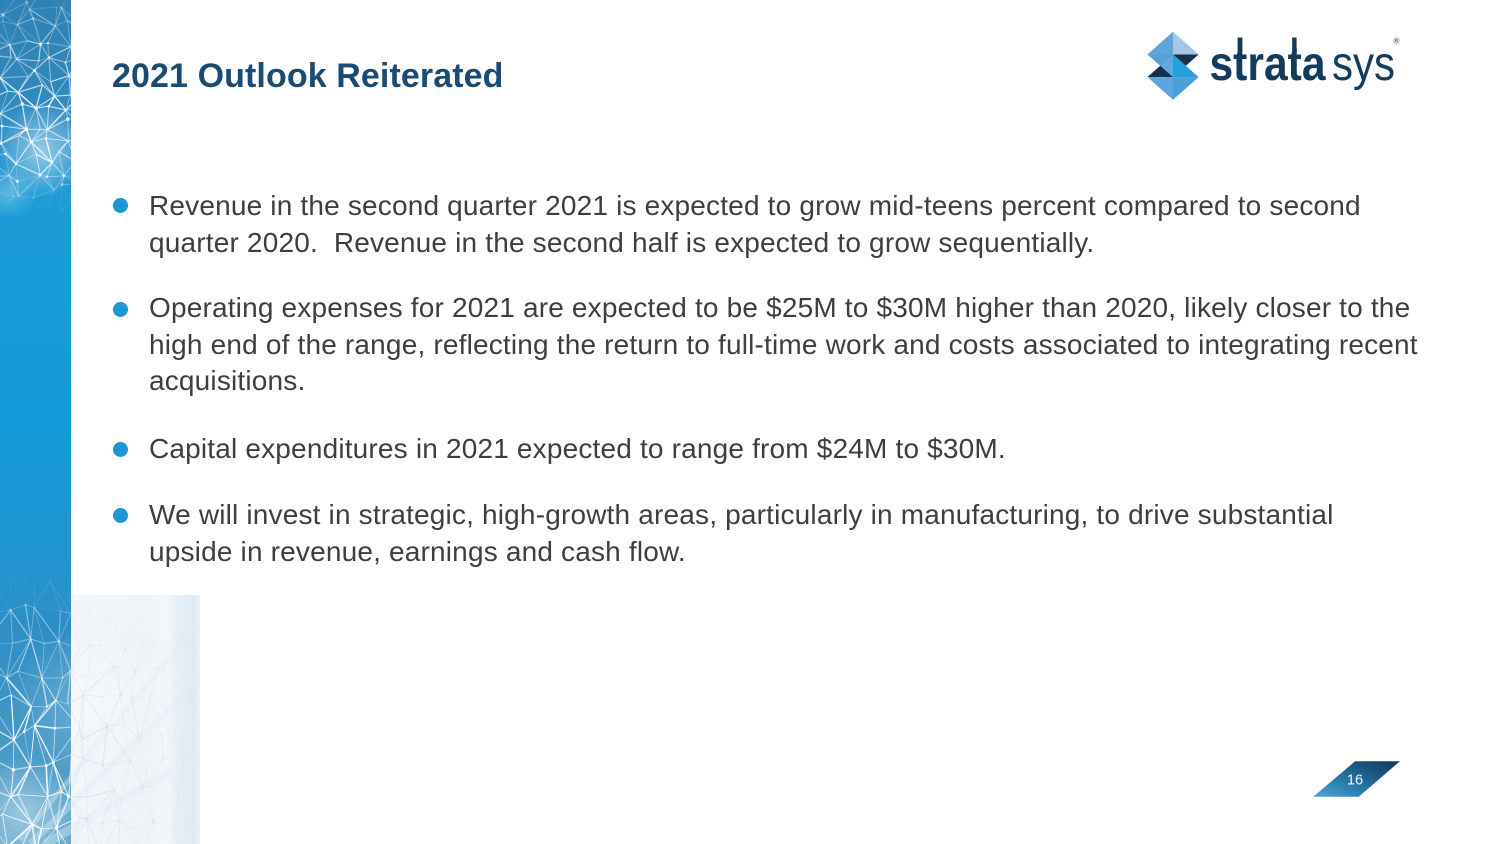 This screenshot has width=1500, height=844. I want to click on svg-text: 16, so click(1355, 781).